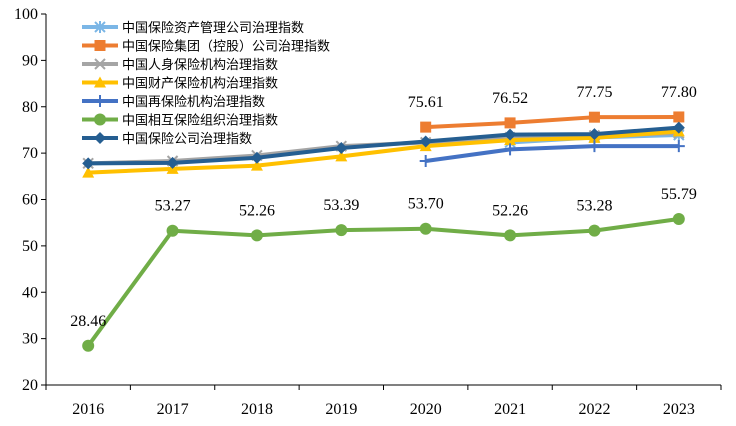  I want to click on legend-item: 中国保险公司治理指数, so click(167, 139).